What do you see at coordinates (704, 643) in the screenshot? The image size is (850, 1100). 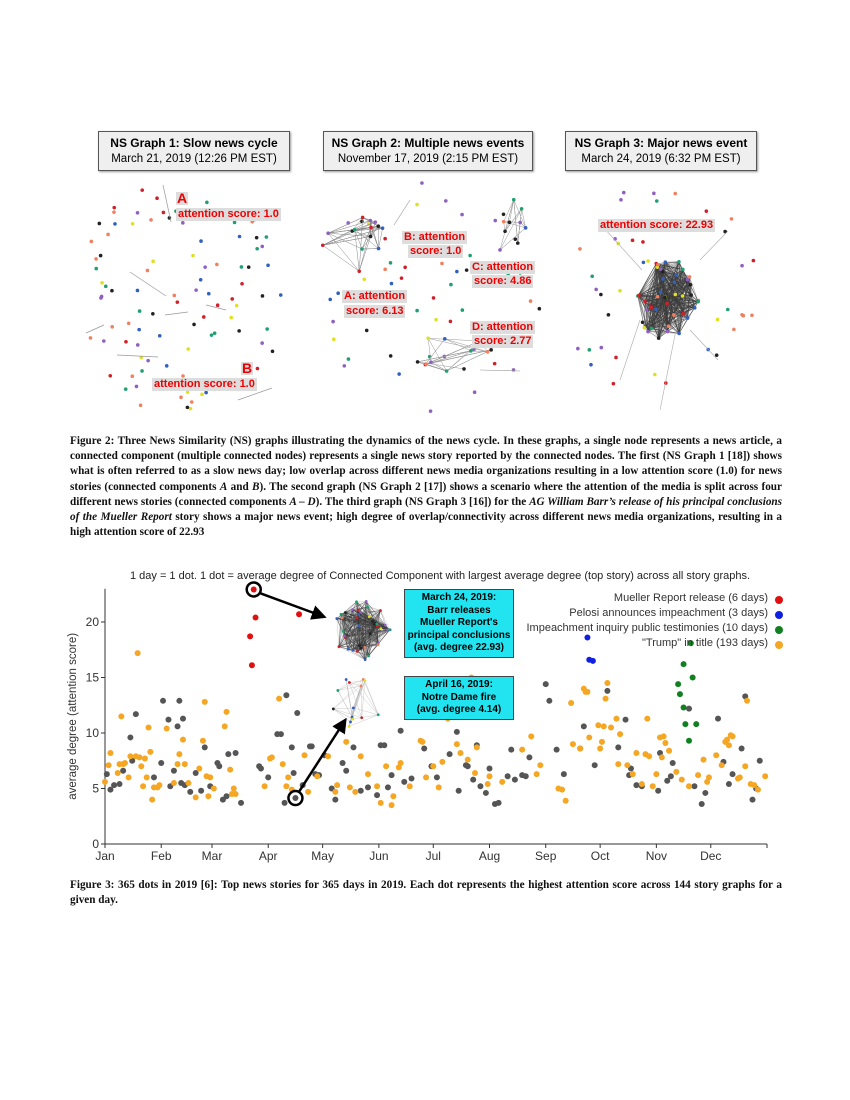 I see `legend-trump: "Trump" in title (193 days)` at bounding box center [704, 643].